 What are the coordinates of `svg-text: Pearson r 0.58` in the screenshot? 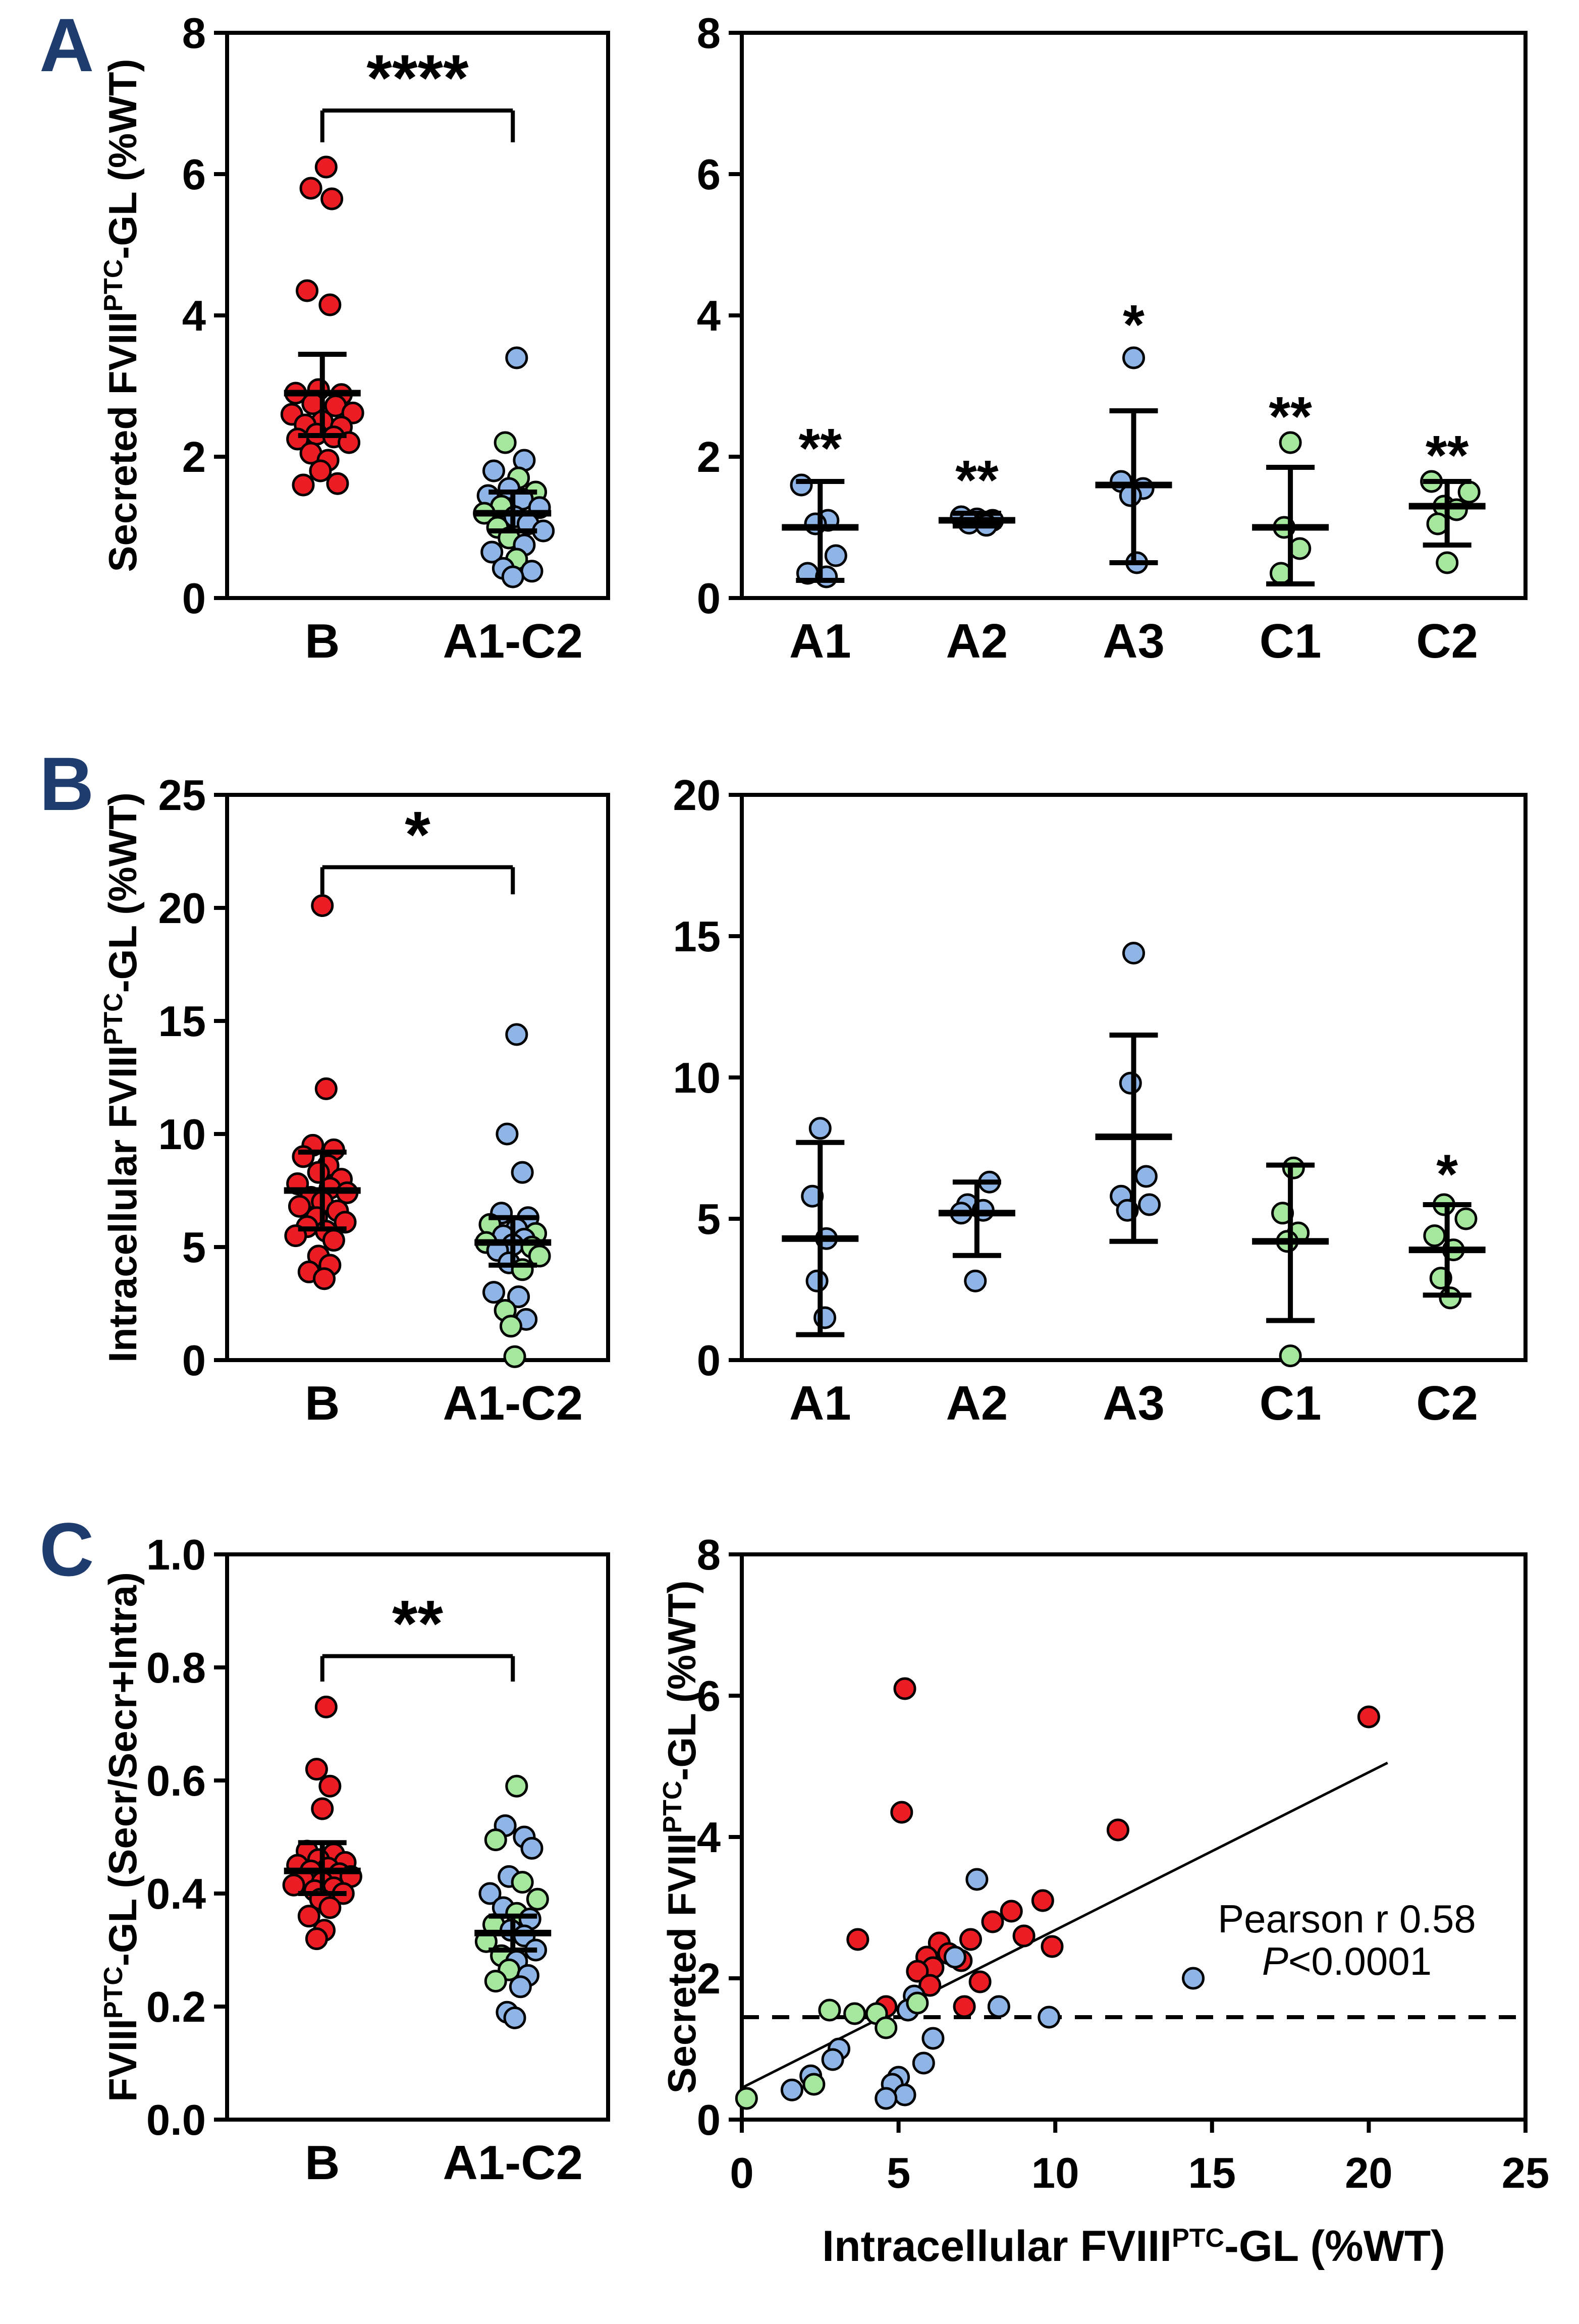 It's located at (1347, 1919).